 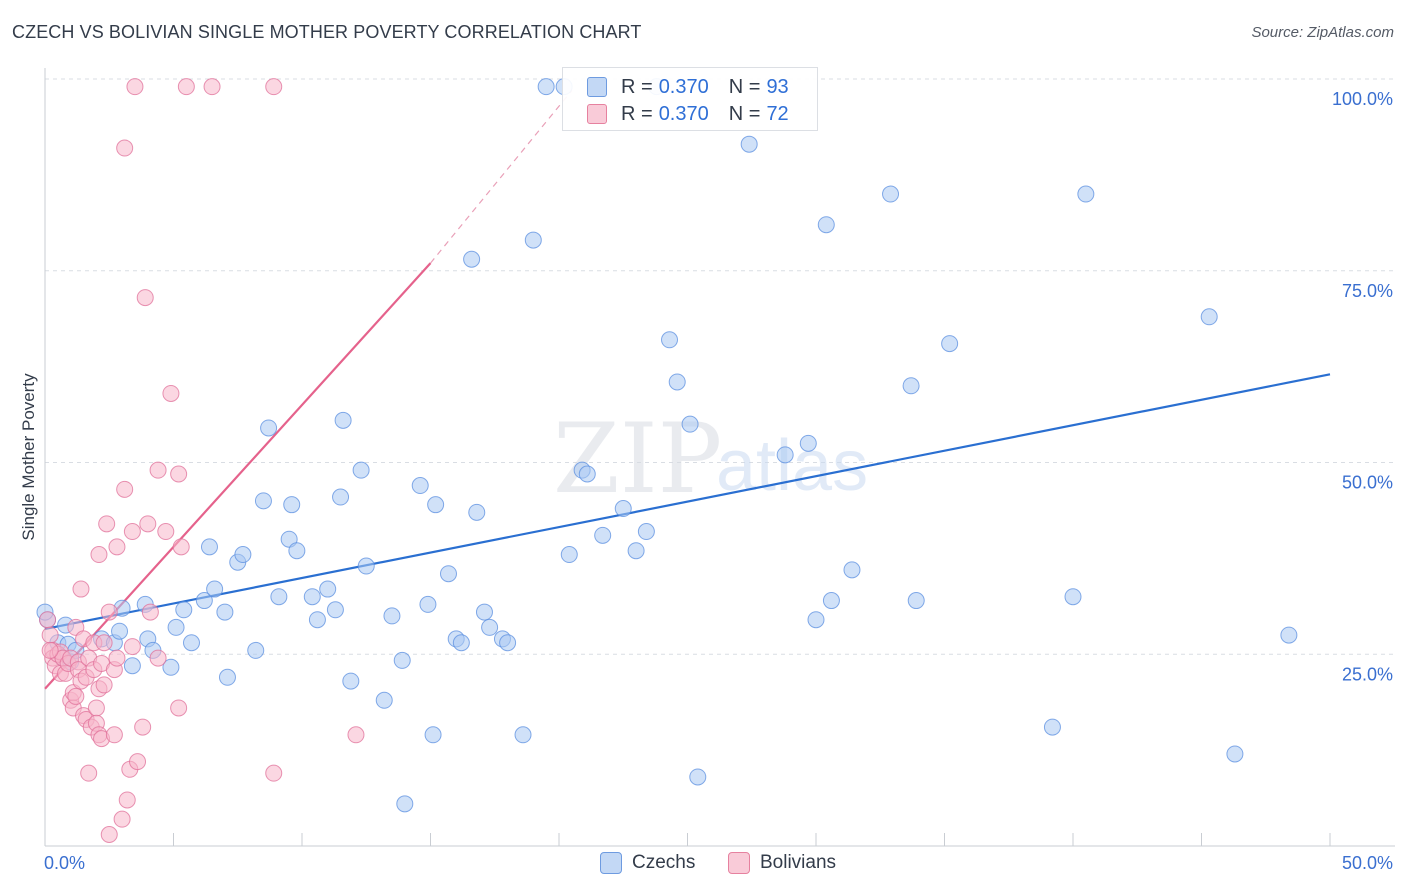 I want to click on watermark-atlas: atlas, so click(x=792, y=466).